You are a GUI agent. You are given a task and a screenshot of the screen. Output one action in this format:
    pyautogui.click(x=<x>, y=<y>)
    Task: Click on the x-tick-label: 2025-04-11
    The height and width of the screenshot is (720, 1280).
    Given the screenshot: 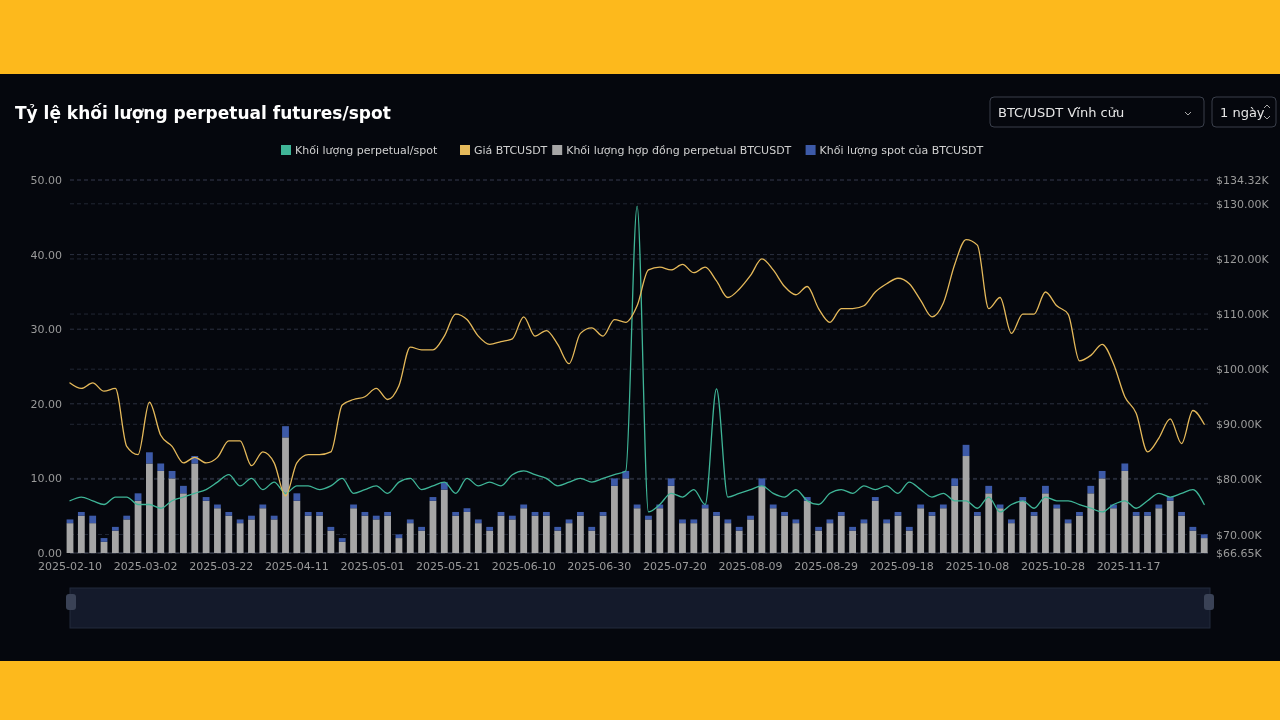 What is the action you would take?
    pyautogui.click(x=296, y=566)
    